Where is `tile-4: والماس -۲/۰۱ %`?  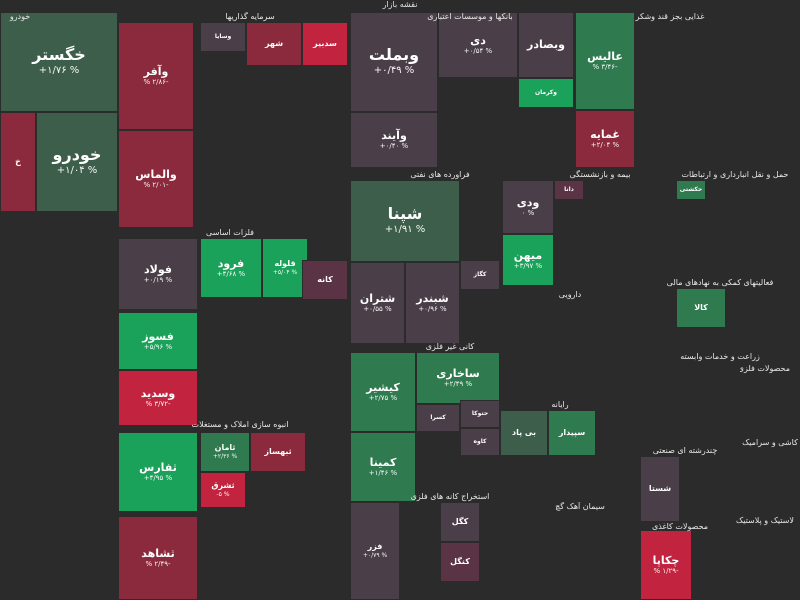
tile-4: والماس -۲/۰۱ % is located at coordinates (156, 179).